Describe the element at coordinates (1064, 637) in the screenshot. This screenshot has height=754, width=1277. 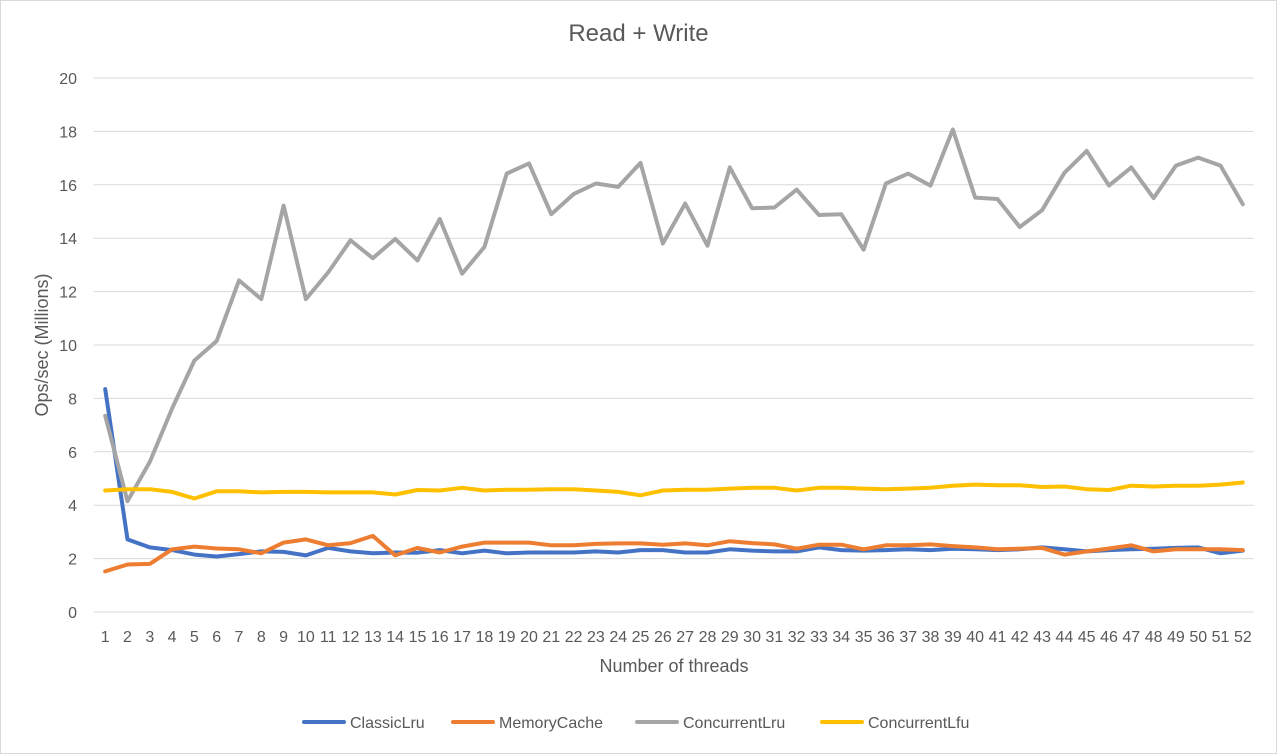
I see `x-tick-label: 44` at that location.